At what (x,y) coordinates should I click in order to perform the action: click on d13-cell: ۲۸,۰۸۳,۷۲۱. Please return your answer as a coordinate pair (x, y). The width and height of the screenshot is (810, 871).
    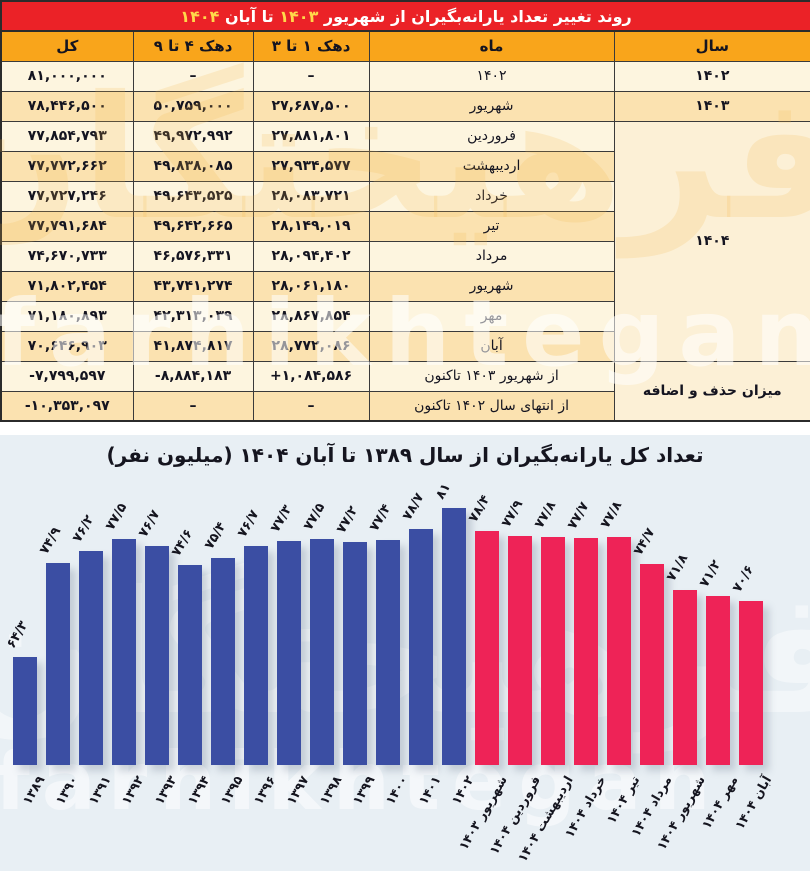
    Looking at the image, I should click on (311, 196).